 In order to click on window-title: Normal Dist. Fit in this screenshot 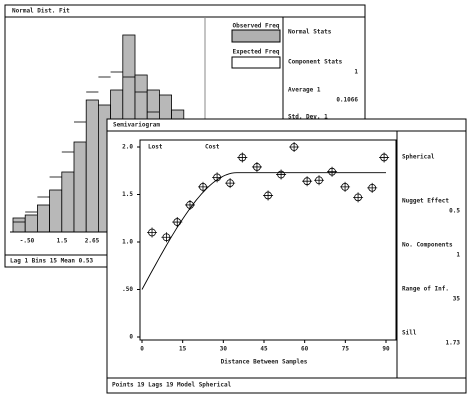, I will do `click(41, 11)`.